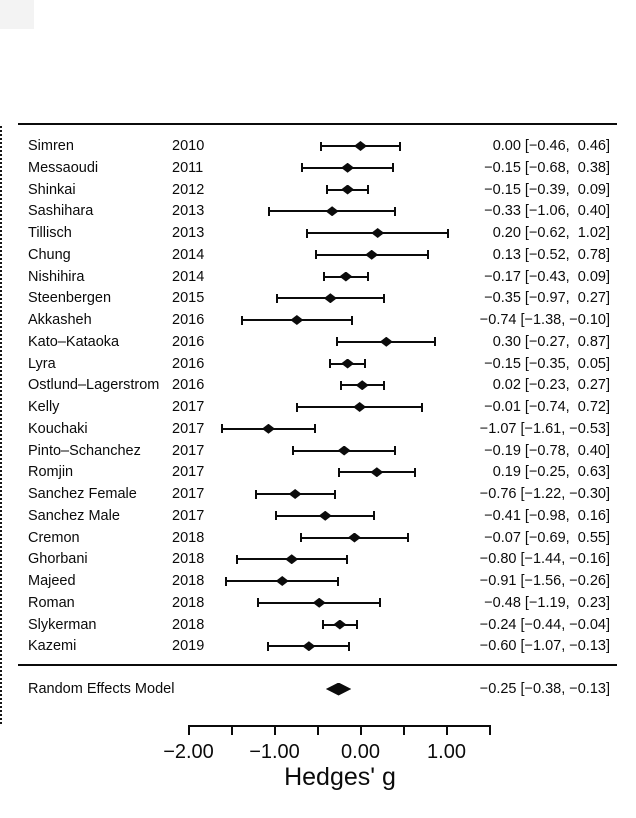 The height and width of the screenshot is (818, 636). Describe the element at coordinates (42, 363) in the screenshot. I see `study-name: Lyra` at that location.